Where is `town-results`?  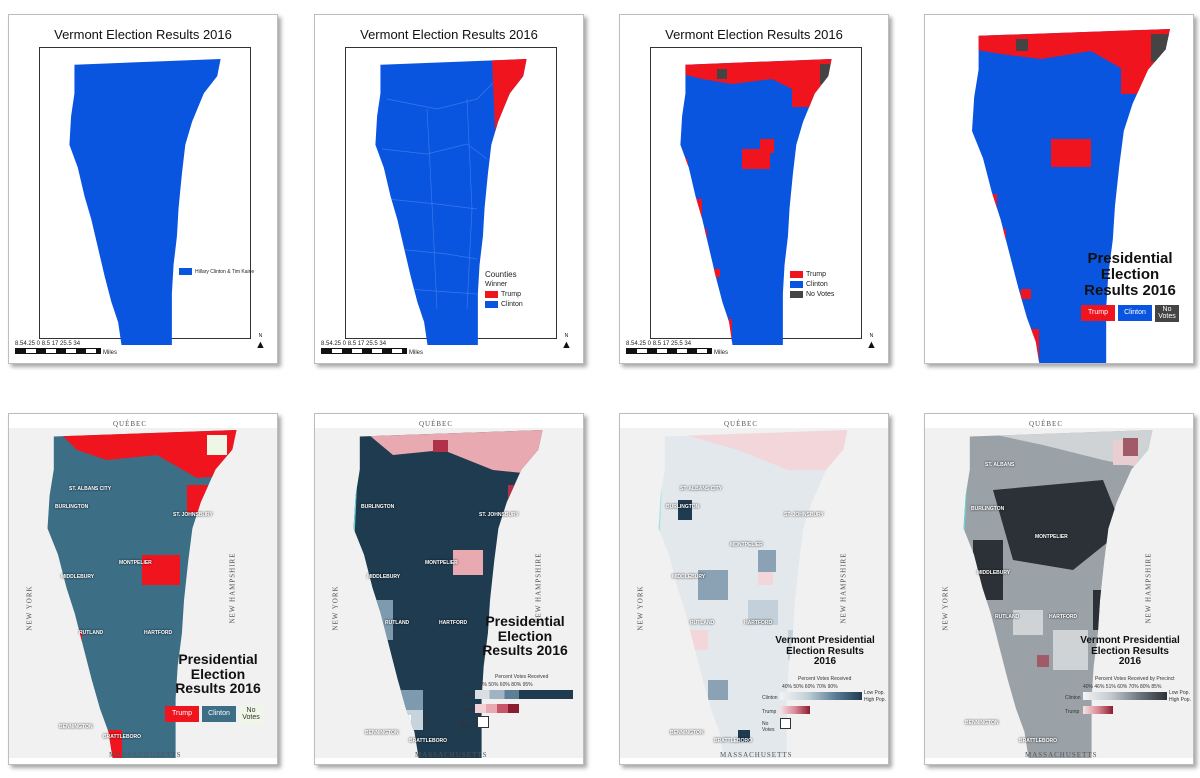
town-results is located at coordinates (1058, 594).